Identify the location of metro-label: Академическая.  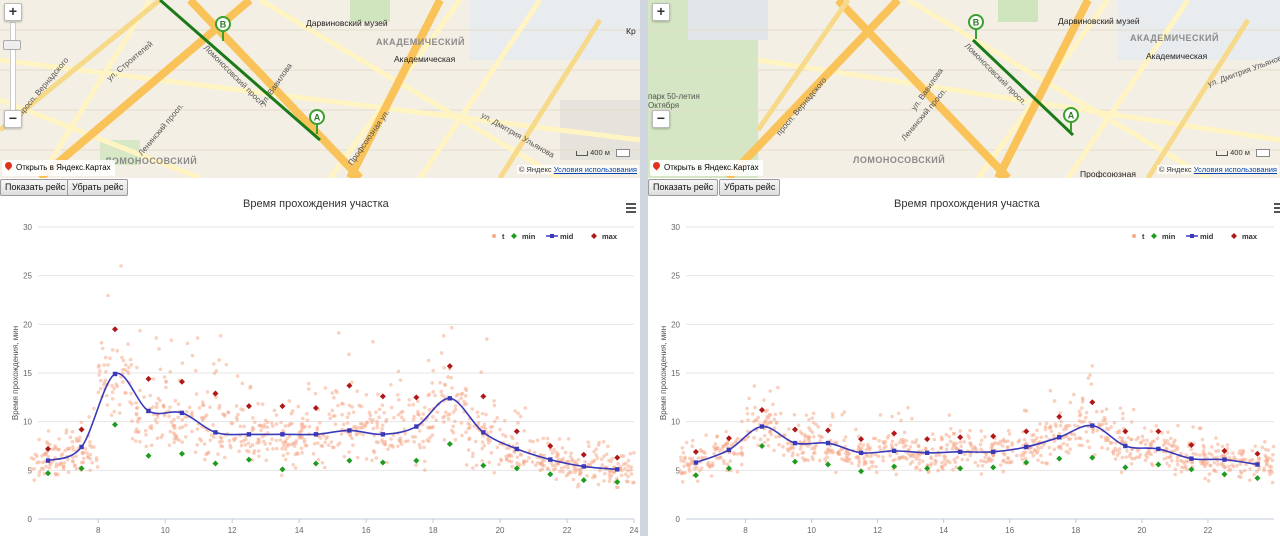
(1177, 56).